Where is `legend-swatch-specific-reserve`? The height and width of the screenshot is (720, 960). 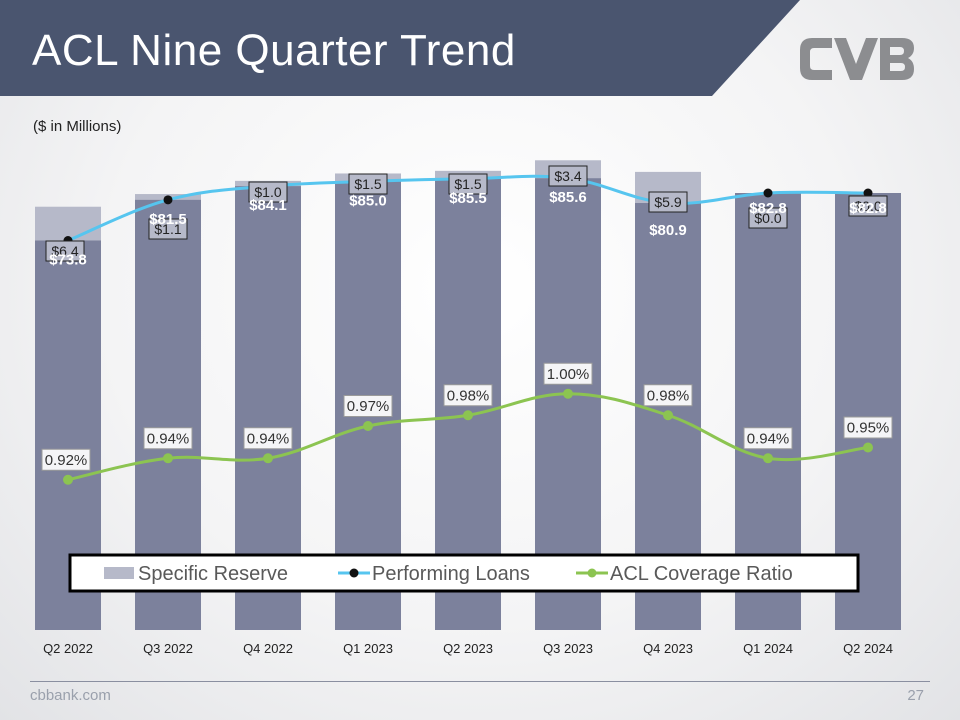 legend-swatch-specific-reserve is located at coordinates (119, 573).